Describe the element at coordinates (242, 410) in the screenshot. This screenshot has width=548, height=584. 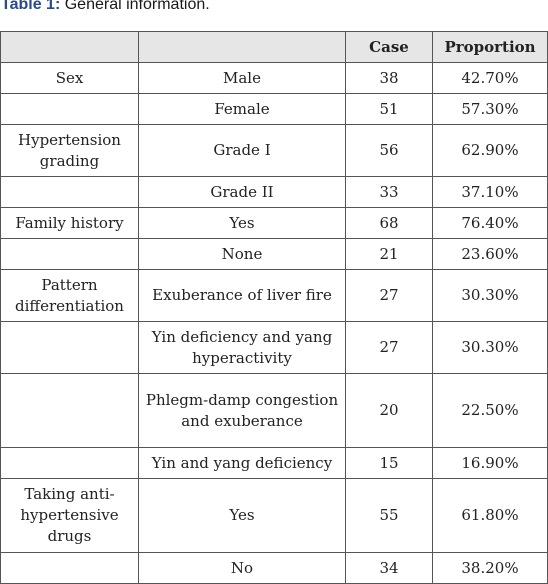
I see `item-cell: Phlegm-damp congestion and exuberance` at that location.